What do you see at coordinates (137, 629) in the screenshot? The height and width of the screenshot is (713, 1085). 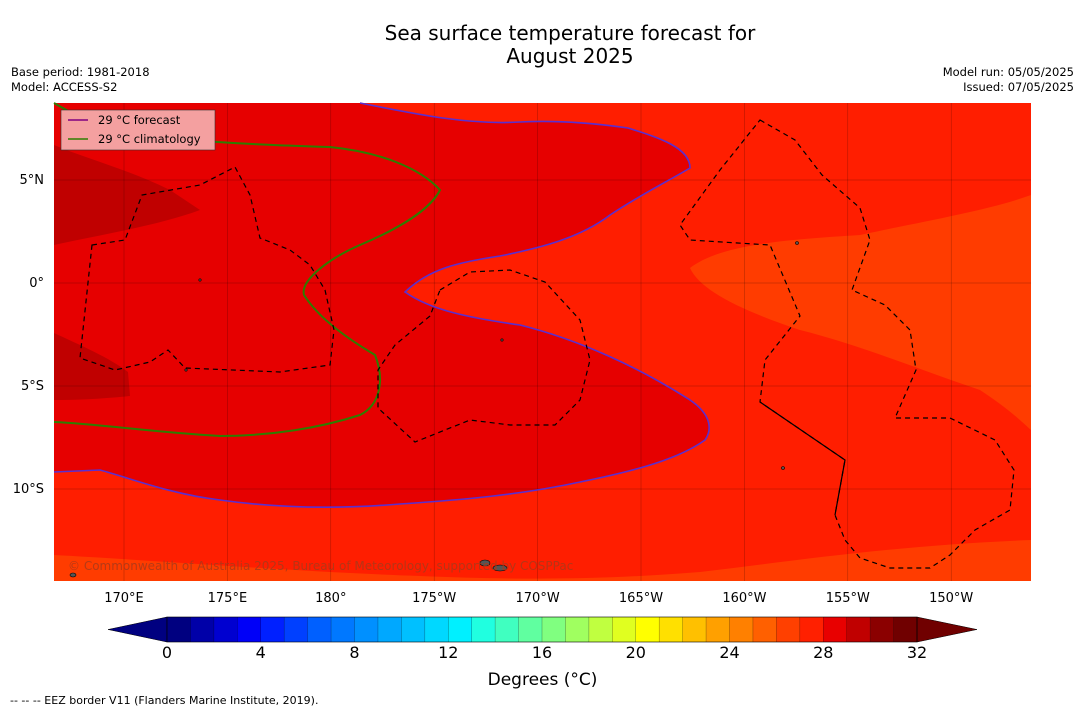 I see `colorbar-extend-low` at bounding box center [137, 629].